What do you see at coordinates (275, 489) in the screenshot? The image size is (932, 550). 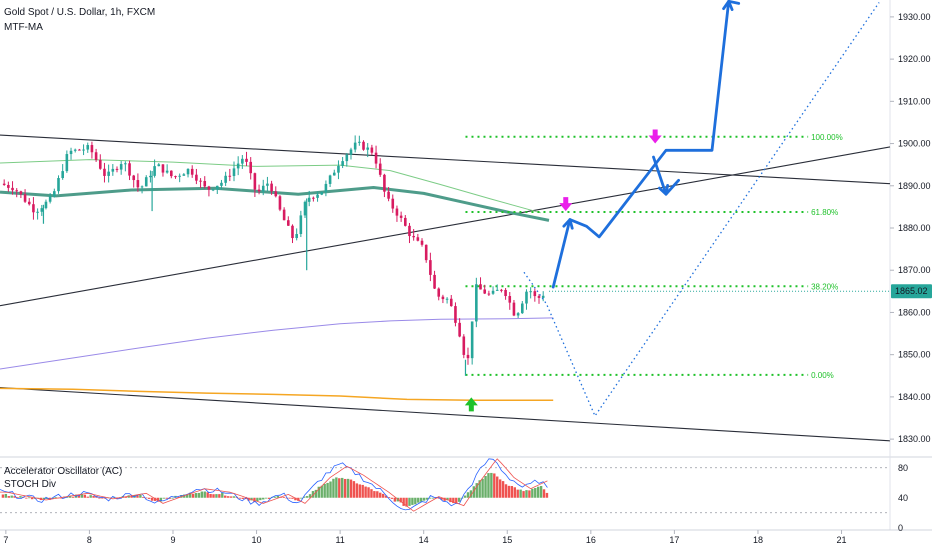 I see `oscillator-bars` at bounding box center [275, 489].